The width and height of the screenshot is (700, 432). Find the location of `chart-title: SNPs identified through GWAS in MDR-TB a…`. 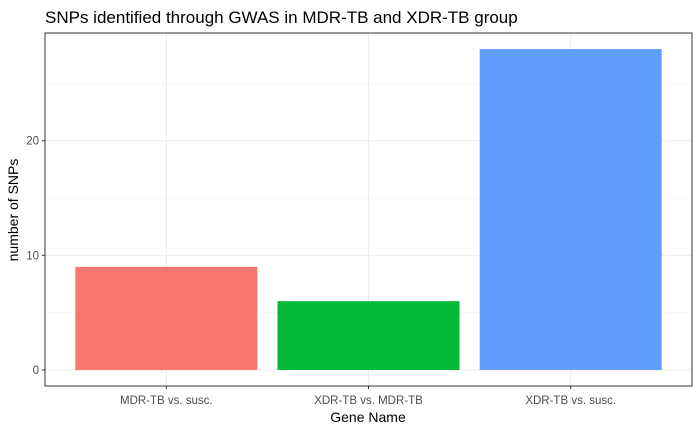

chart-title: SNPs identified through GWAS in MDR-TB a… is located at coordinates (281, 17).